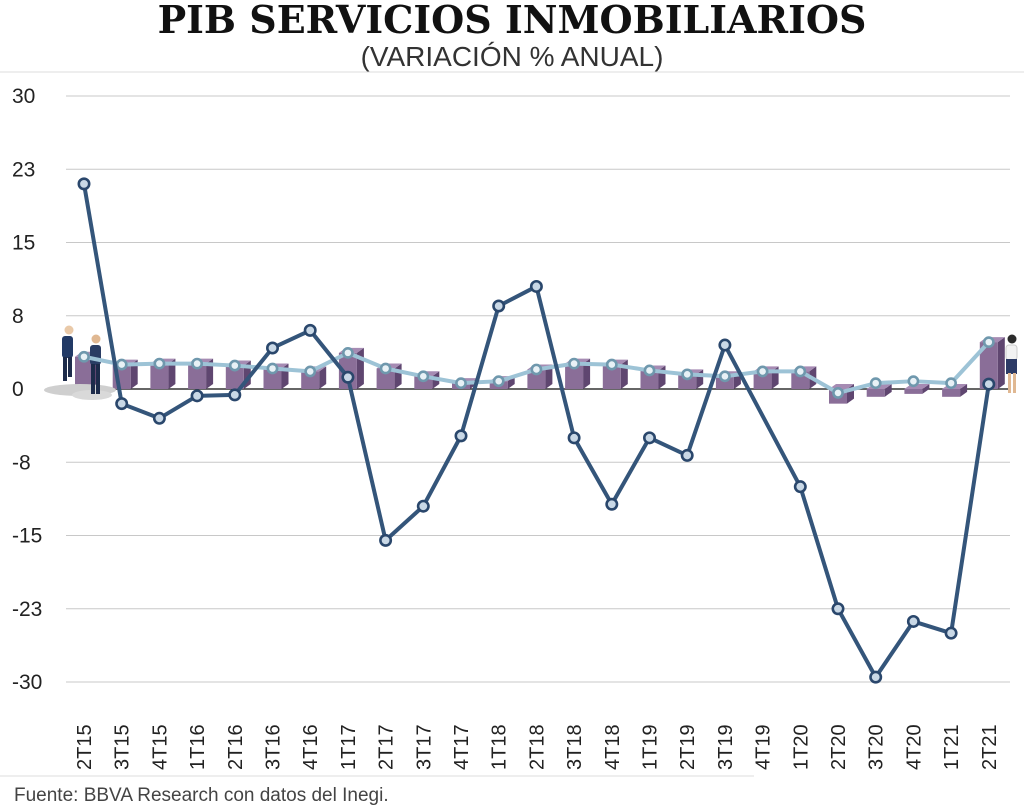 The width and height of the screenshot is (1024, 810). I want to click on y-tick-label: 8, so click(18, 316).